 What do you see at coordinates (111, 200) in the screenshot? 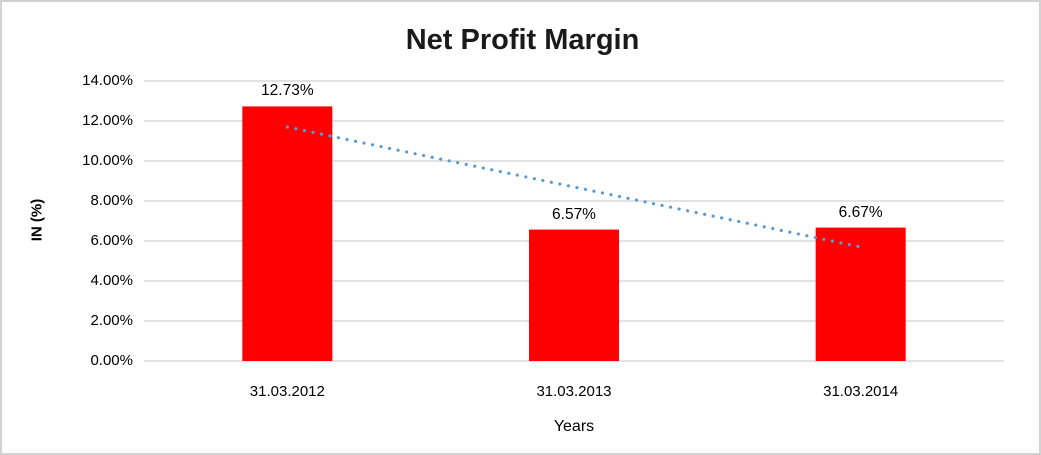
I see `y-tick-label: 8.00%` at bounding box center [111, 200].